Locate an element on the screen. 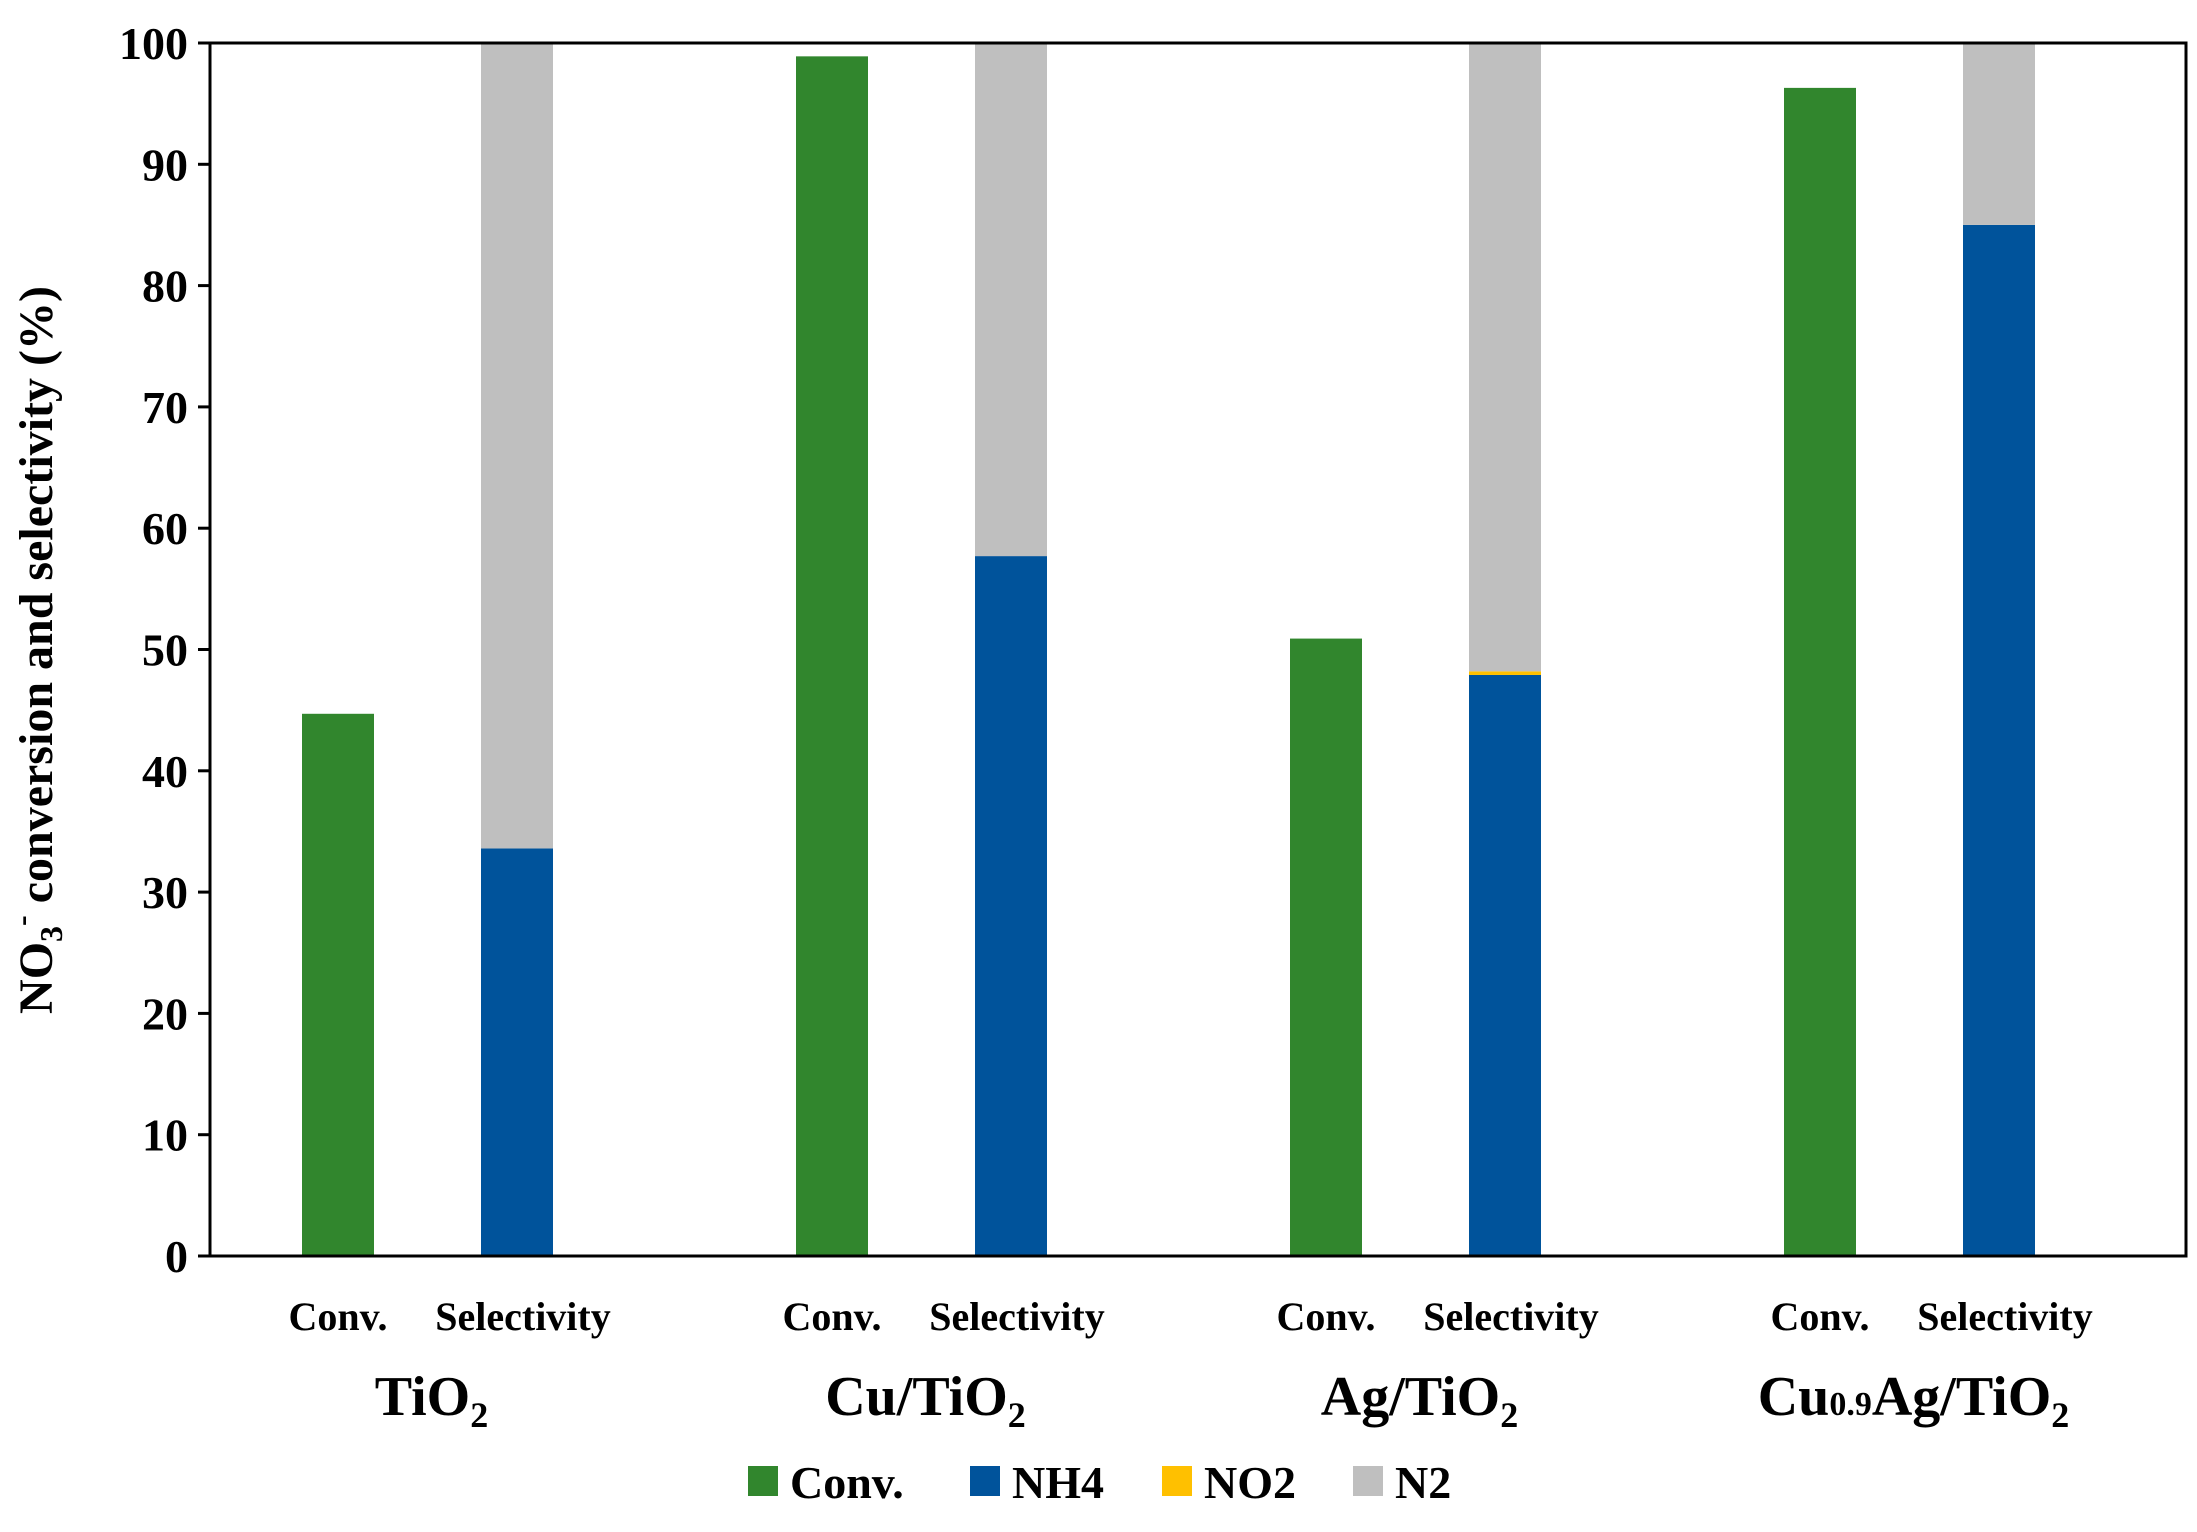 The image size is (2197, 1532). y-tick-label: 40 is located at coordinates (165, 771).